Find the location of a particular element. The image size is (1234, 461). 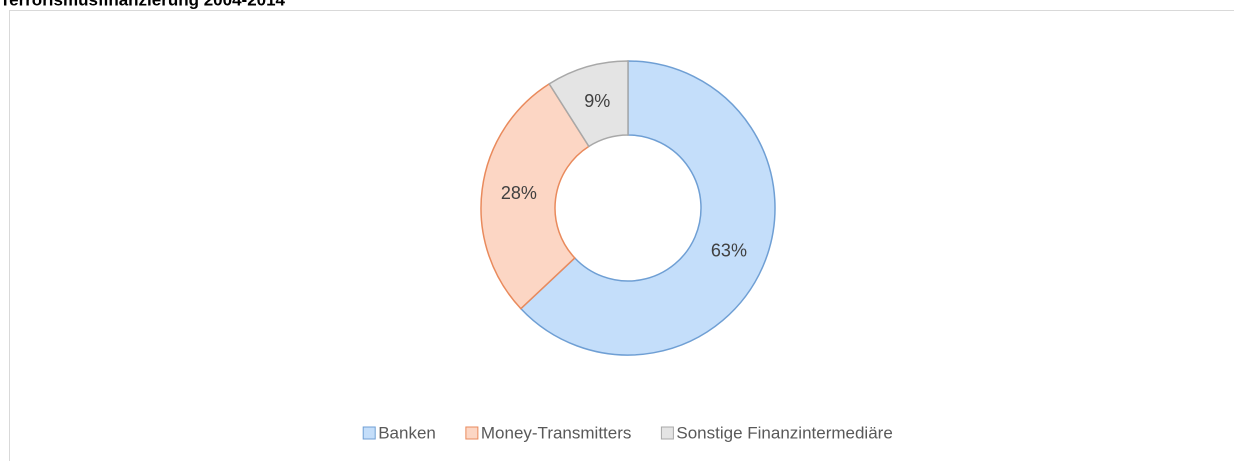

legend-label: Money-Transmitters is located at coordinates (556, 432).